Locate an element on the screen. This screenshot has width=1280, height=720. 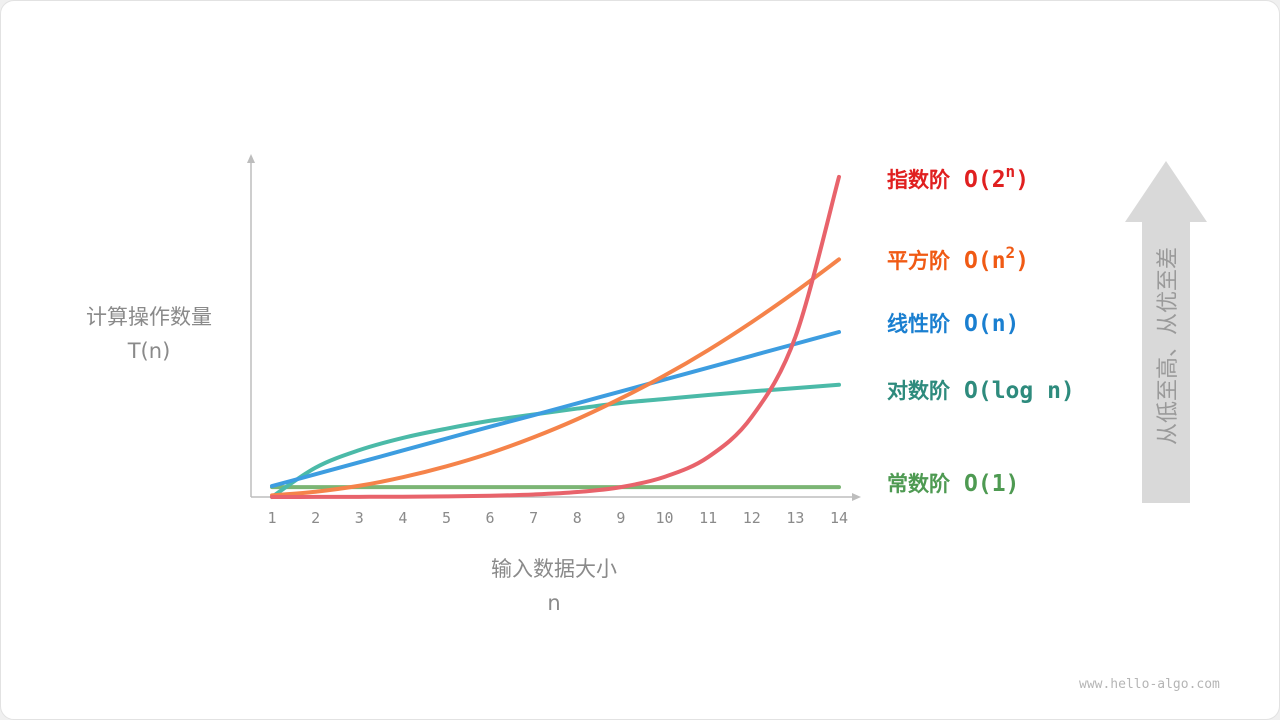
legend-sup: n is located at coordinates (1010, 171).